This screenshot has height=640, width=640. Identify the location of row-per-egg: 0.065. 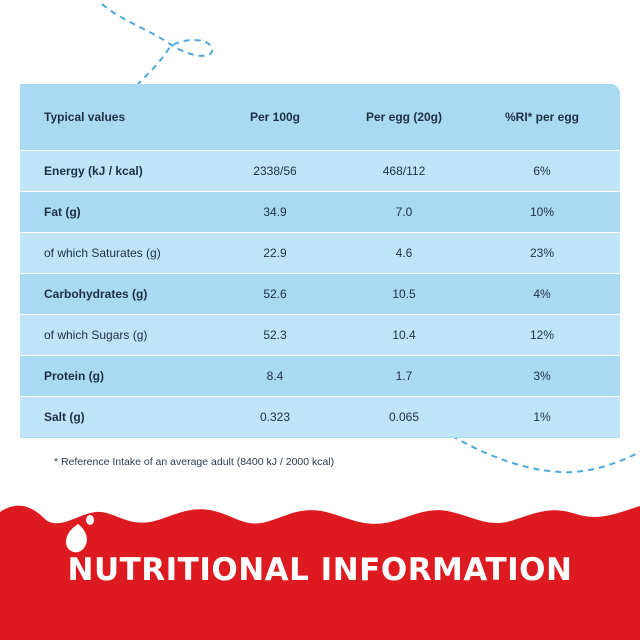
(404, 417).